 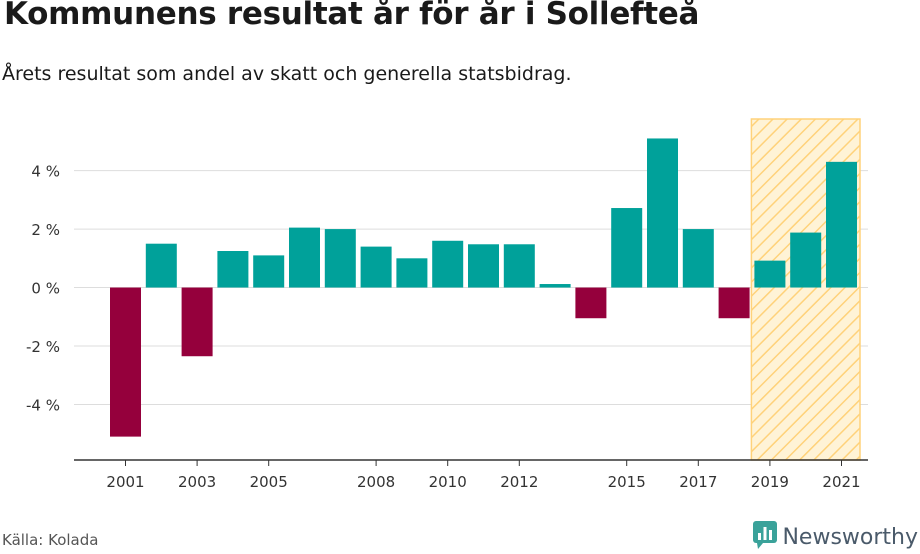 I want to click on x-tick-label: 2010, so click(x=448, y=482).